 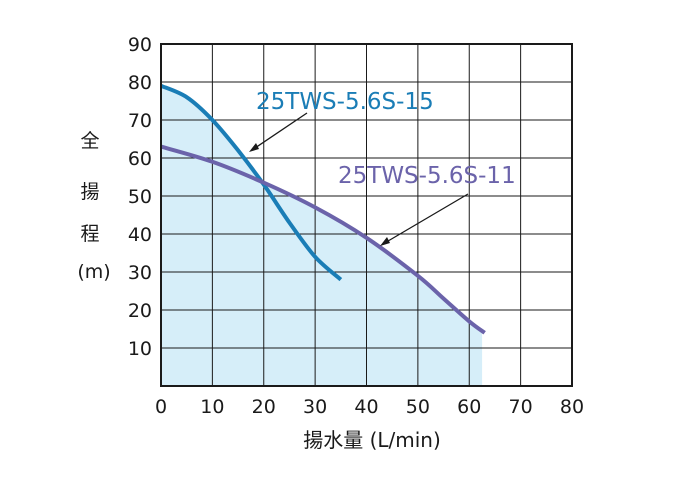 I want to click on y-axis-label-3: 程, so click(x=89, y=234).